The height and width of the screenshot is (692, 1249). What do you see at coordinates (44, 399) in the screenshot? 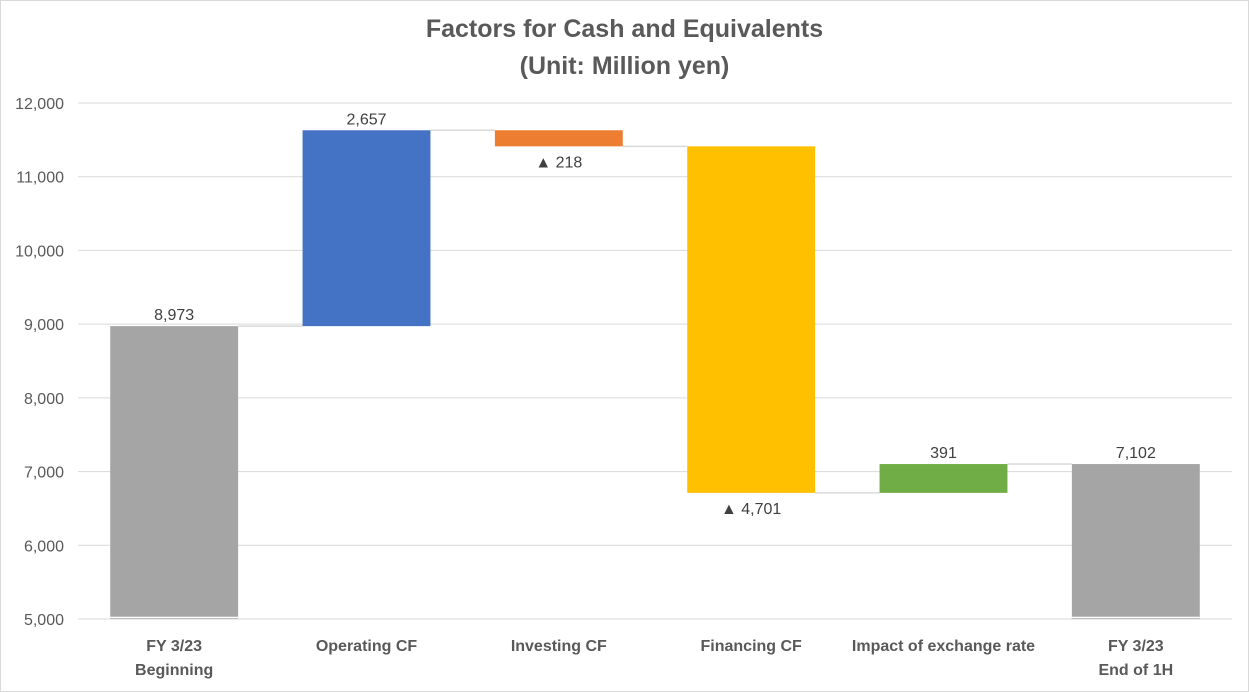
I see `y-tick-label: 8,000` at bounding box center [44, 399].